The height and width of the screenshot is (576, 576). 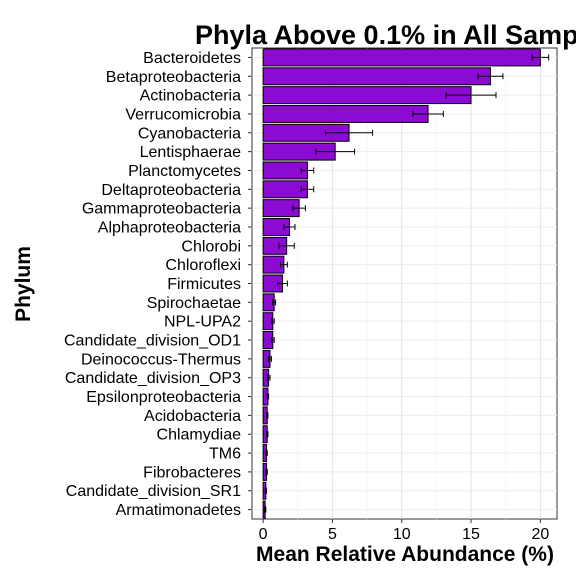 I want to click on x-tick-label: 0, so click(x=263, y=534).